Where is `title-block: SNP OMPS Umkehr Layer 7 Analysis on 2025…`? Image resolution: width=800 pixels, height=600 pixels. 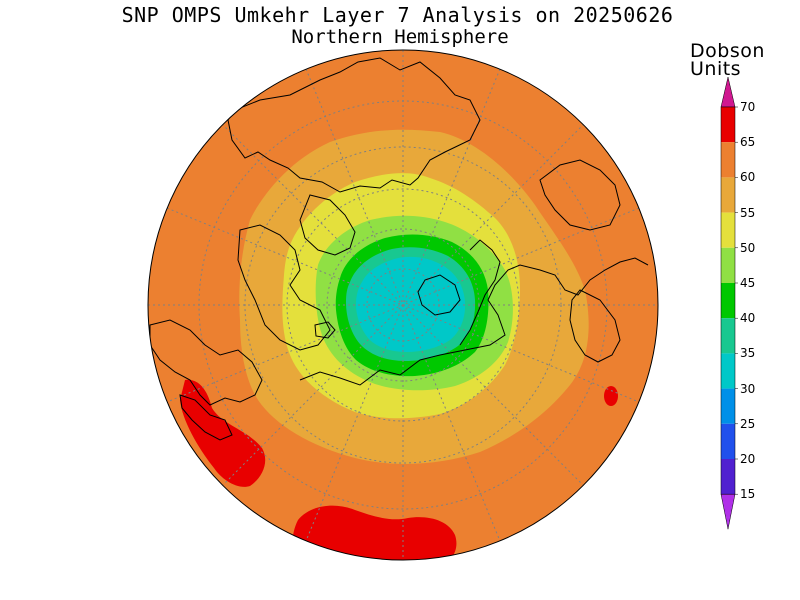 title-block: SNP OMPS Umkehr Layer 7 Analysis on 2025… is located at coordinates (400, 26).